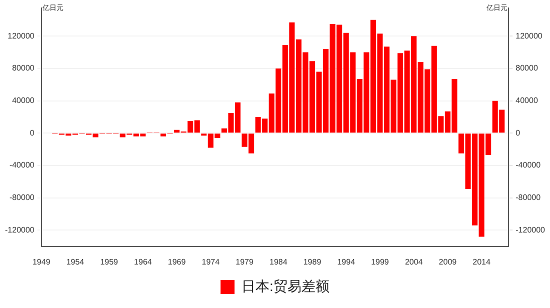 The height and width of the screenshot is (308, 550). Describe the element at coordinates (23, 101) in the screenshot. I see `y-tick-label: 40000` at that location.